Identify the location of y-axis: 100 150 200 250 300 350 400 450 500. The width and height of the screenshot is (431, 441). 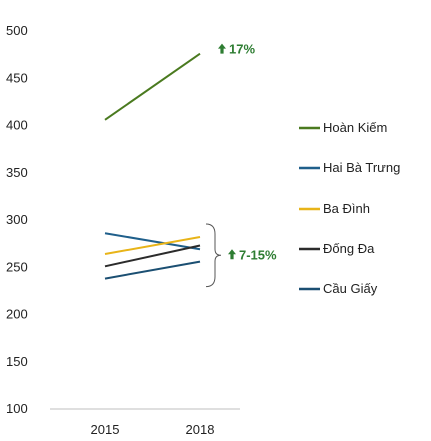
(17, 219).